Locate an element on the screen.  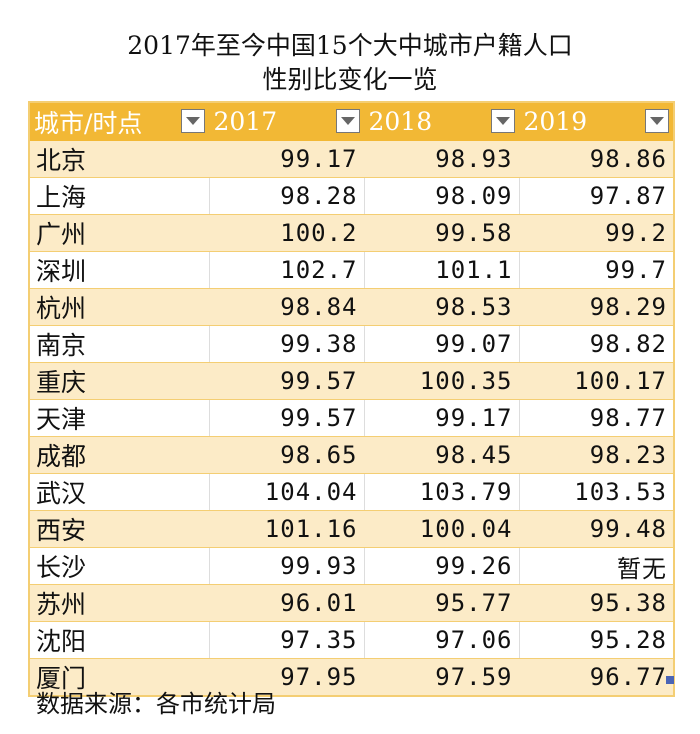
data-source-note: 数据来源：各市统计局 is located at coordinates (156, 704).